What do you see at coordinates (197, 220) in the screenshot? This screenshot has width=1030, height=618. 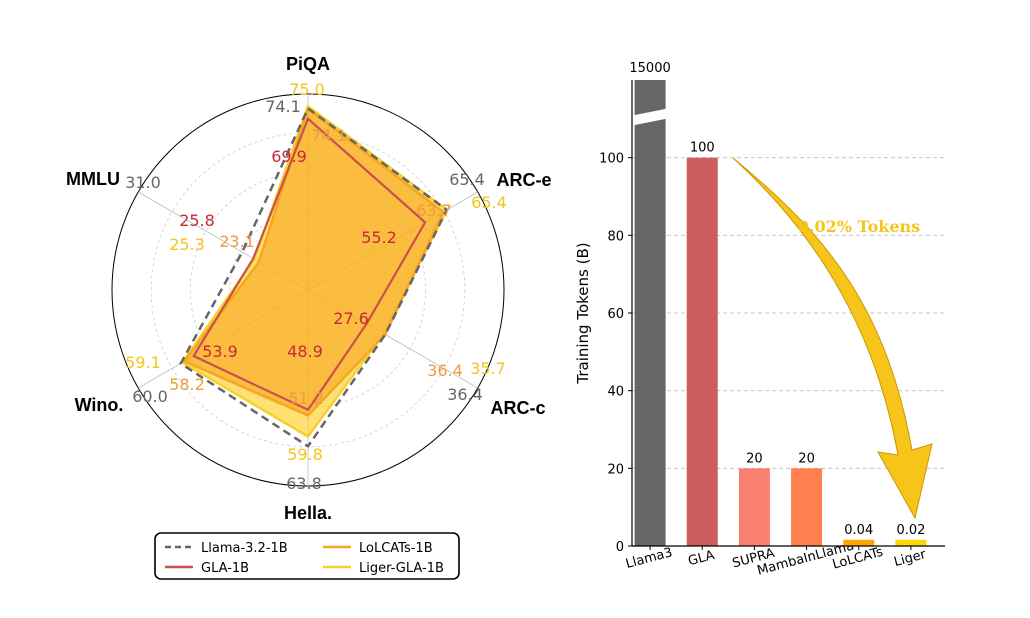 I see `radar-value-label: 25.8` at bounding box center [197, 220].